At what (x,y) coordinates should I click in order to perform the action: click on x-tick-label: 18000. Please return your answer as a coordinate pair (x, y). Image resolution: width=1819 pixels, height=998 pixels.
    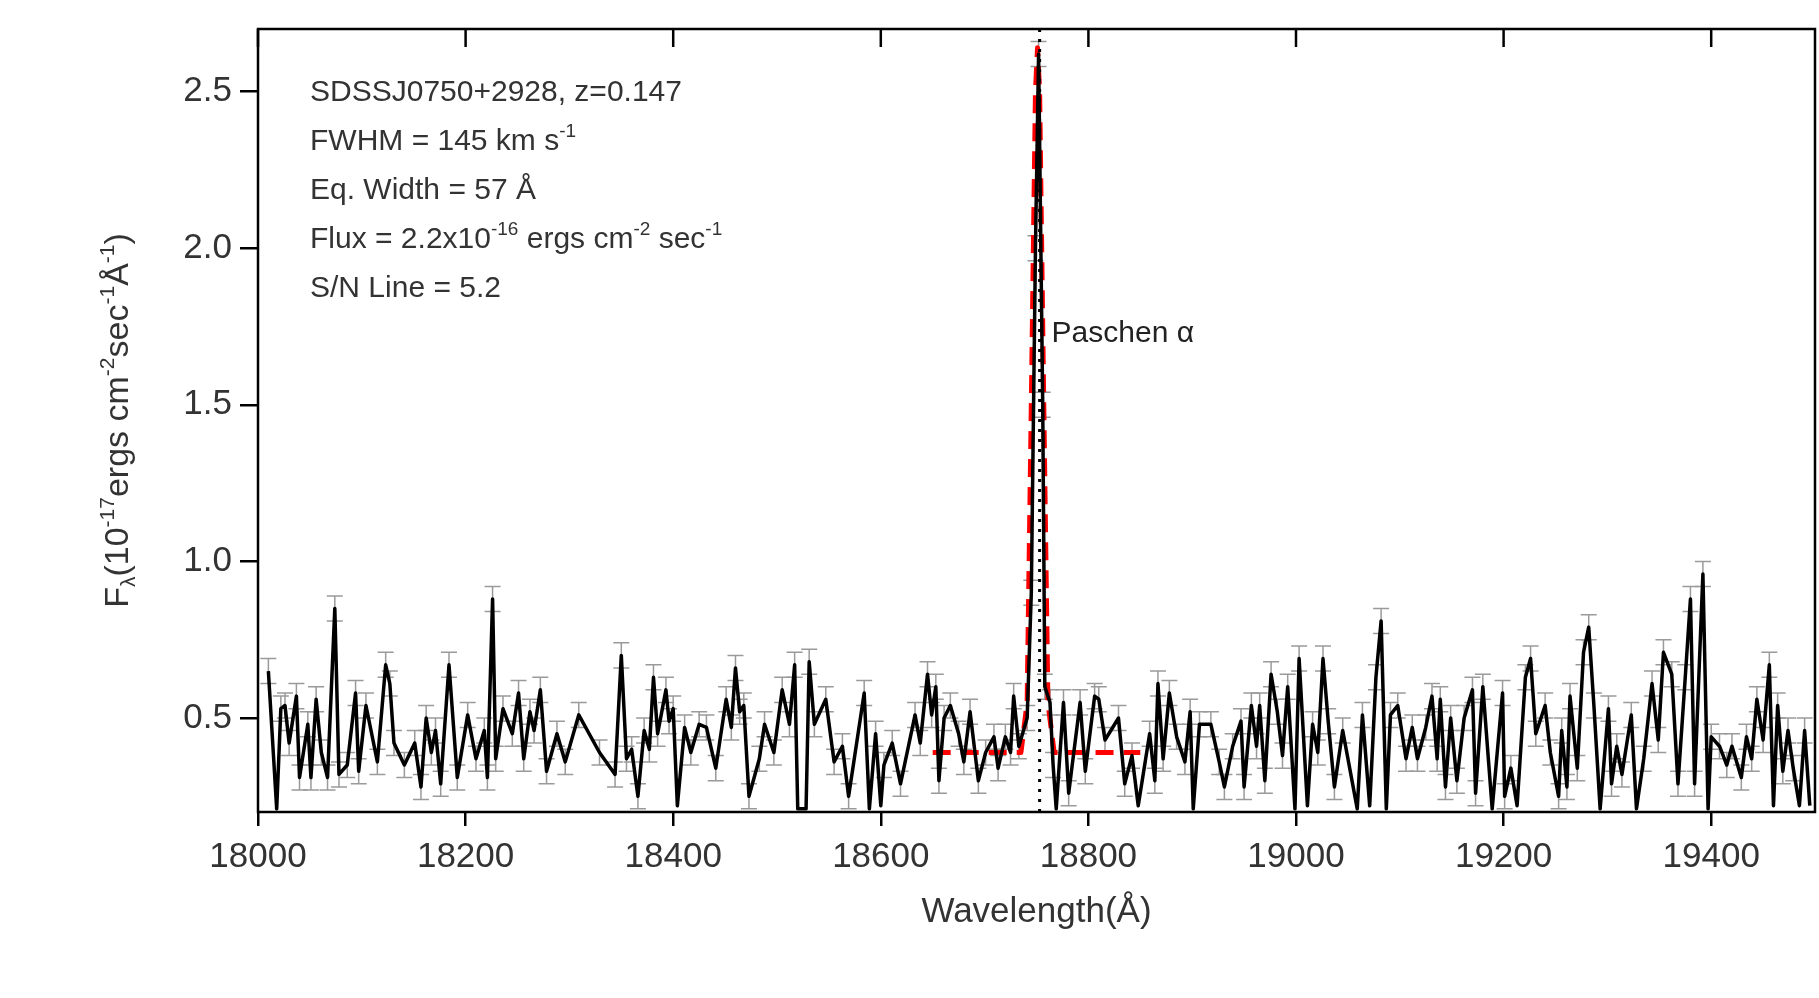
    Looking at the image, I should click on (258, 854).